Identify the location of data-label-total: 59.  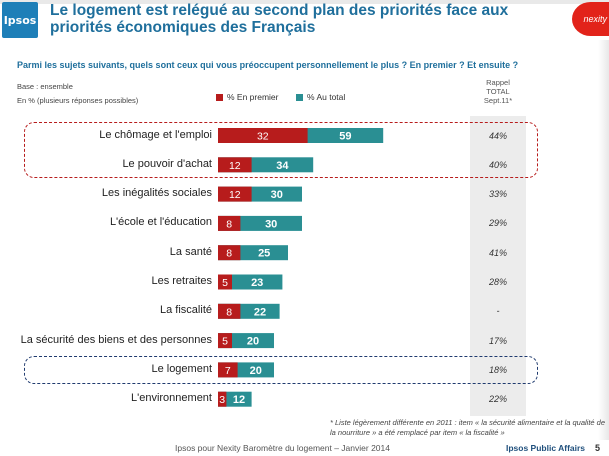
(345, 137).